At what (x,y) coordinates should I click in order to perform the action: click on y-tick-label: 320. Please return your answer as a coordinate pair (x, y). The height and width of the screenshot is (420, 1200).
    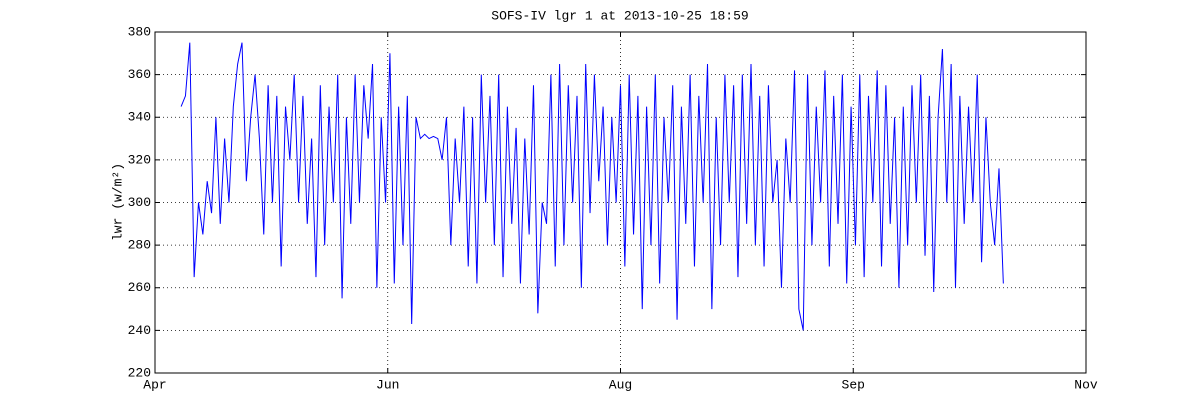
    Looking at the image, I should click on (139, 159).